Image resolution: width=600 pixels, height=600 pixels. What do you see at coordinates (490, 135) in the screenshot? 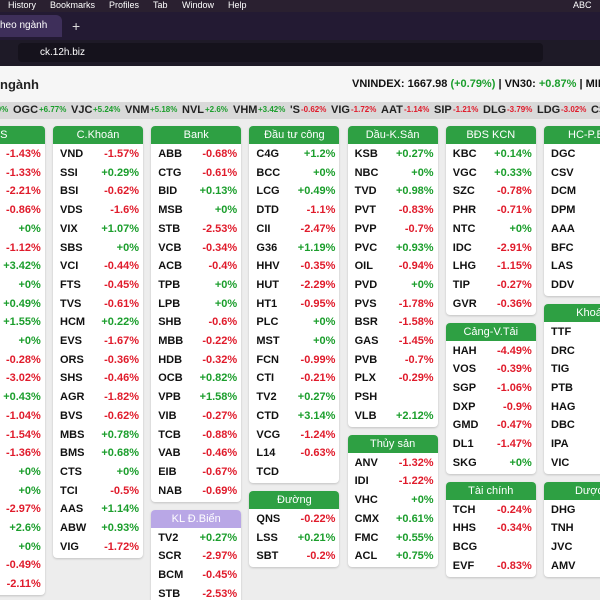
I see `sector-title: BĐS KCN` at bounding box center [490, 135].